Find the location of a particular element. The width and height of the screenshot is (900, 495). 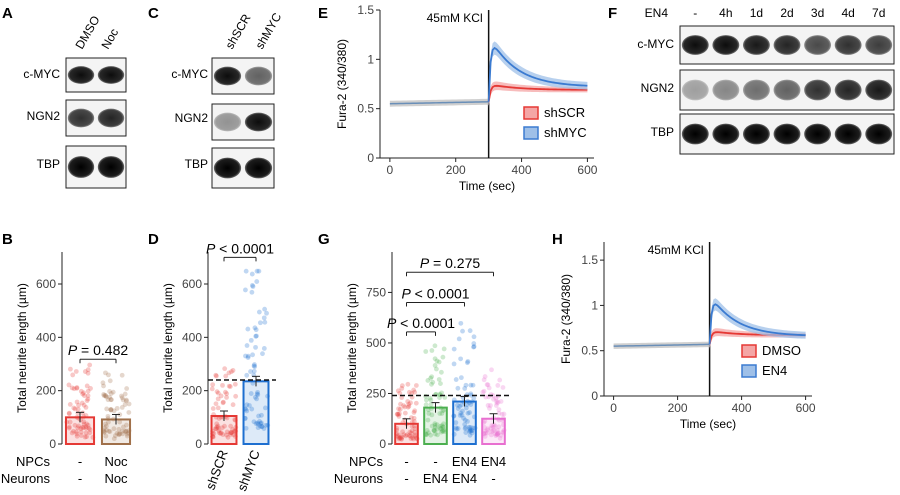

condition-row-label: Neurons is located at coordinates (359, 478).